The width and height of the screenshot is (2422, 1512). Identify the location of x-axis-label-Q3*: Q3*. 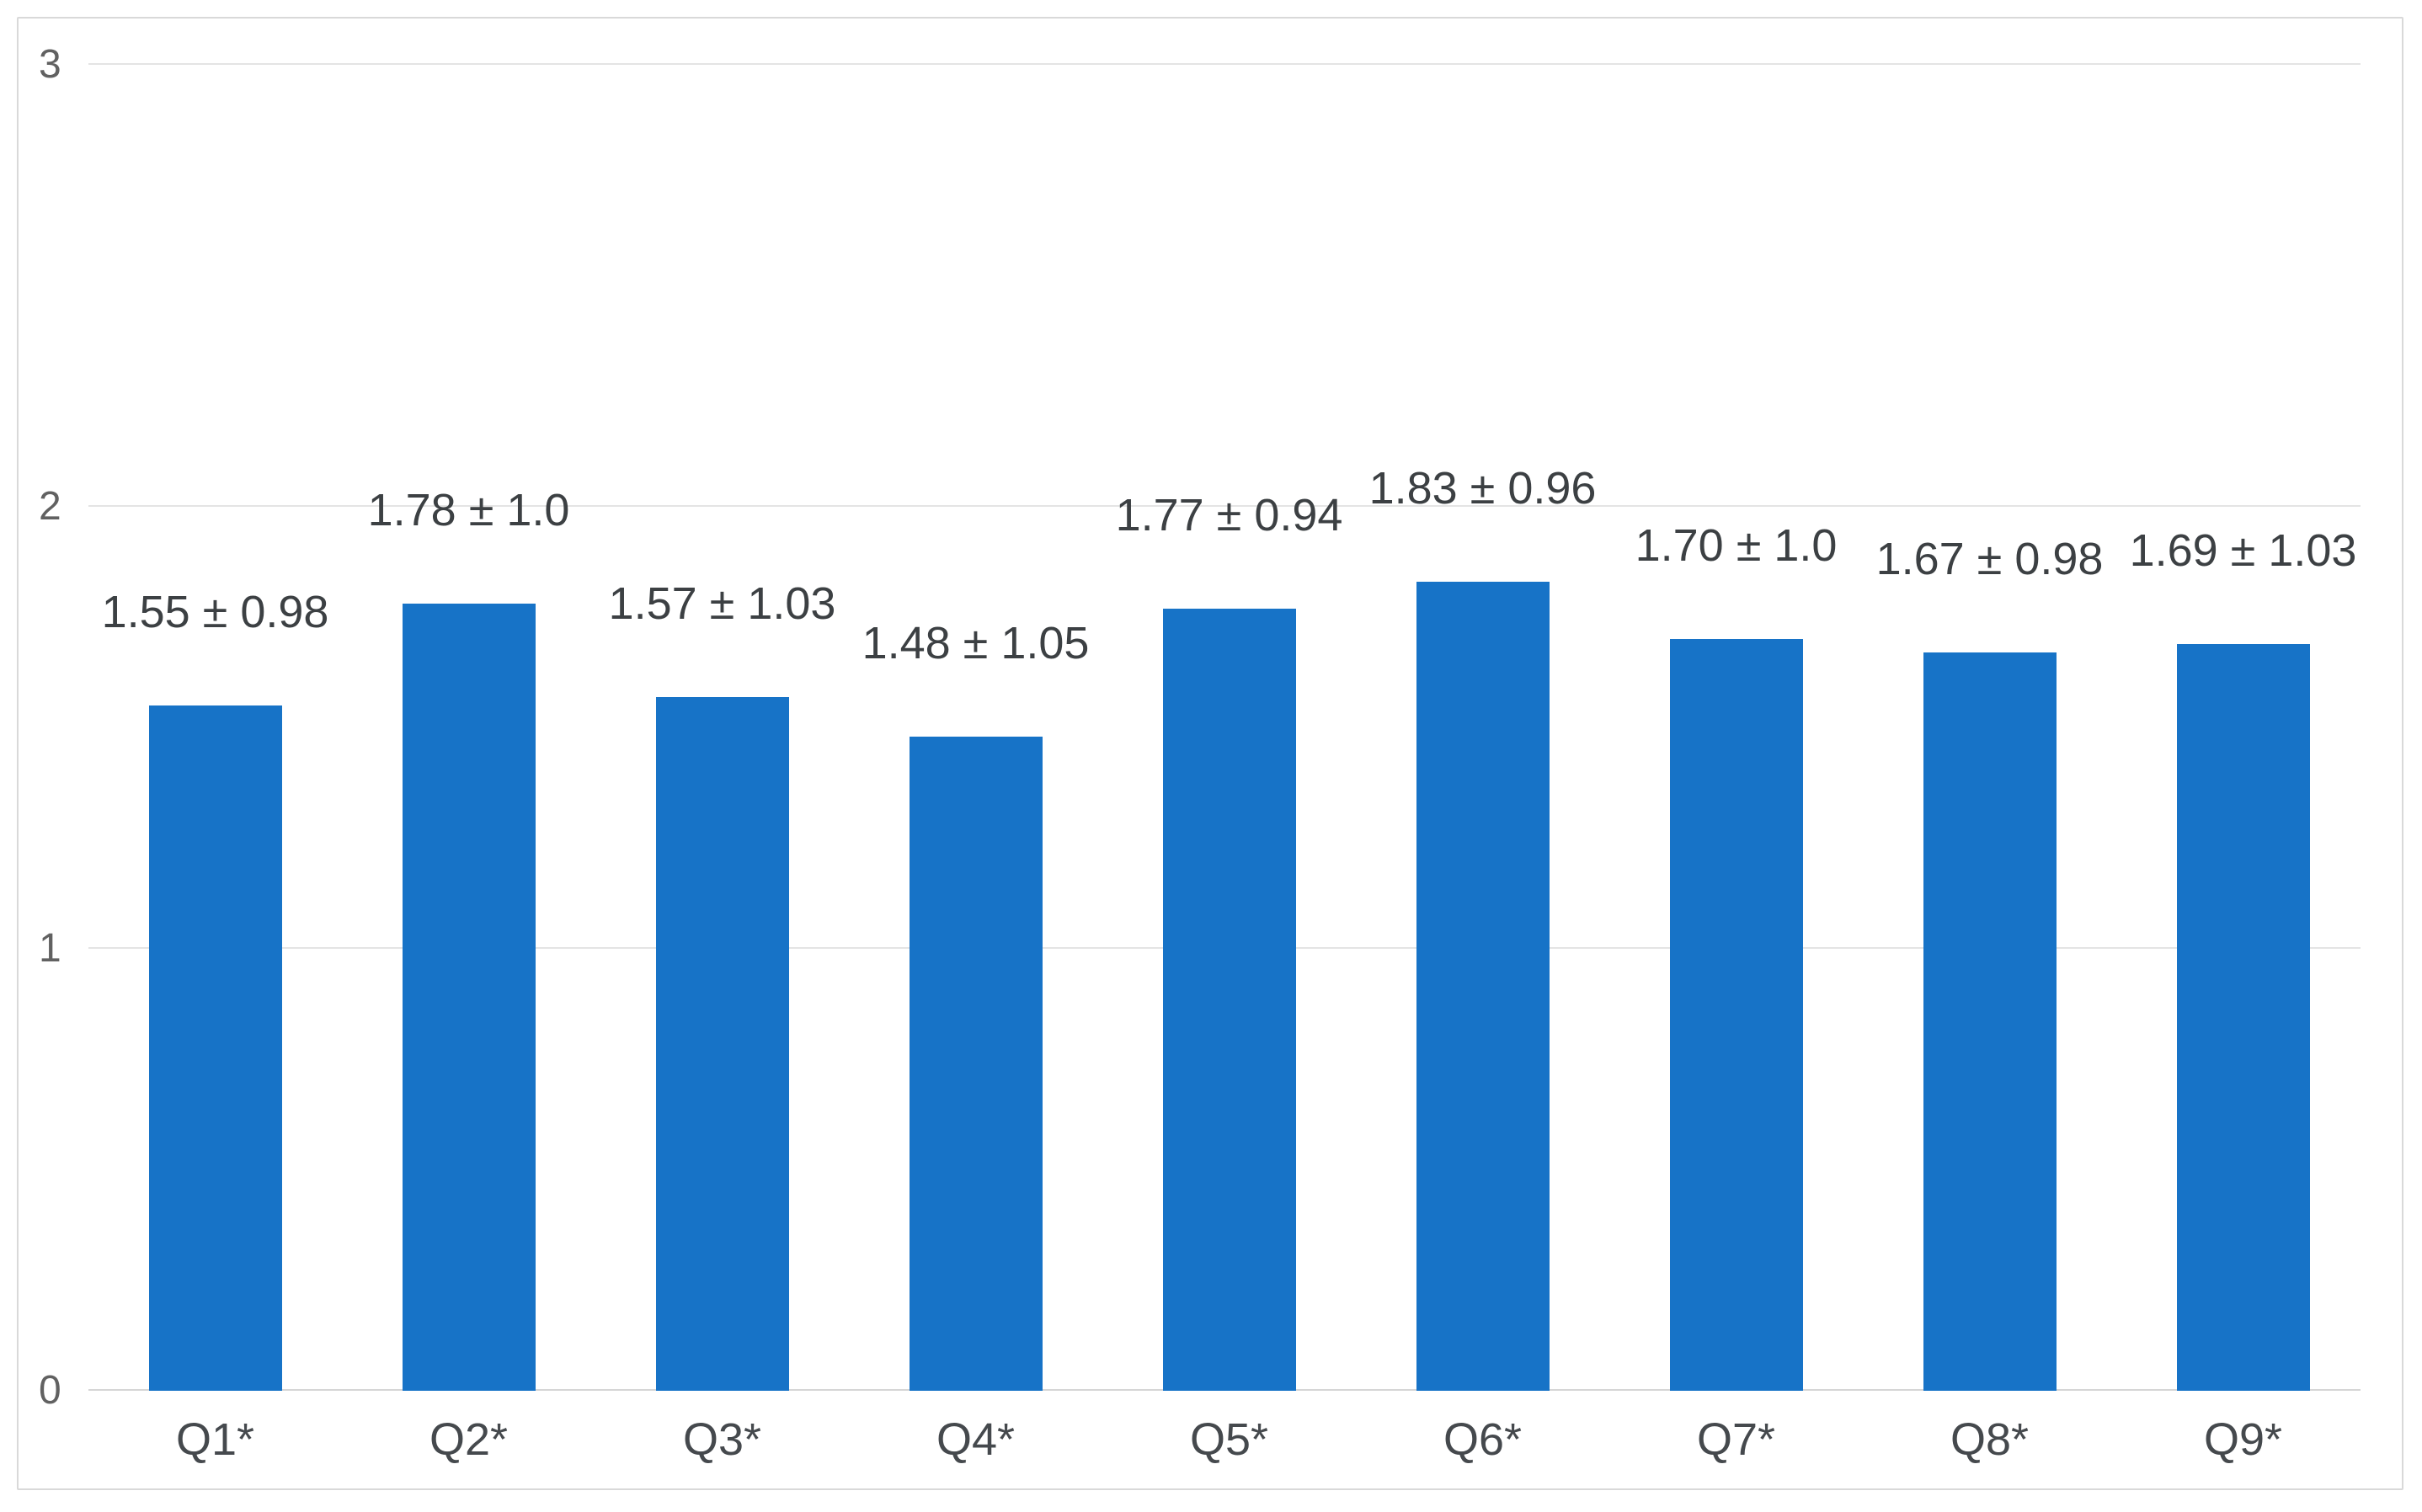
(722, 1440).